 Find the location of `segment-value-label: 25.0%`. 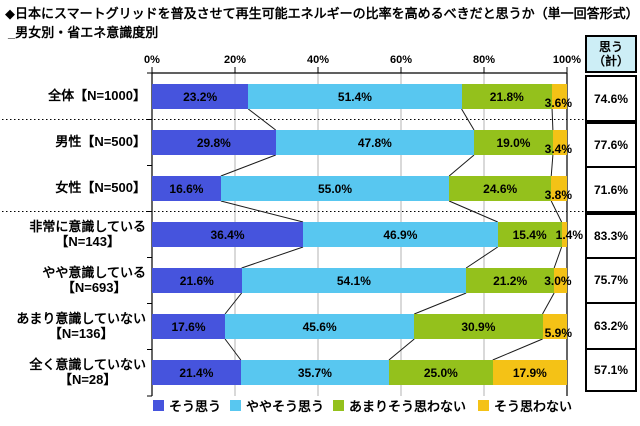

segment-value-label: 25.0% is located at coordinates (440, 372).